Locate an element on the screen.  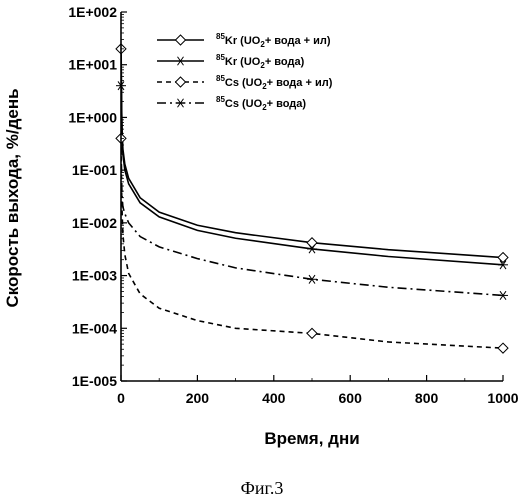
legend-label-3: 85Cs (UO2+ вода + ил) is located at coordinates (274, 82).